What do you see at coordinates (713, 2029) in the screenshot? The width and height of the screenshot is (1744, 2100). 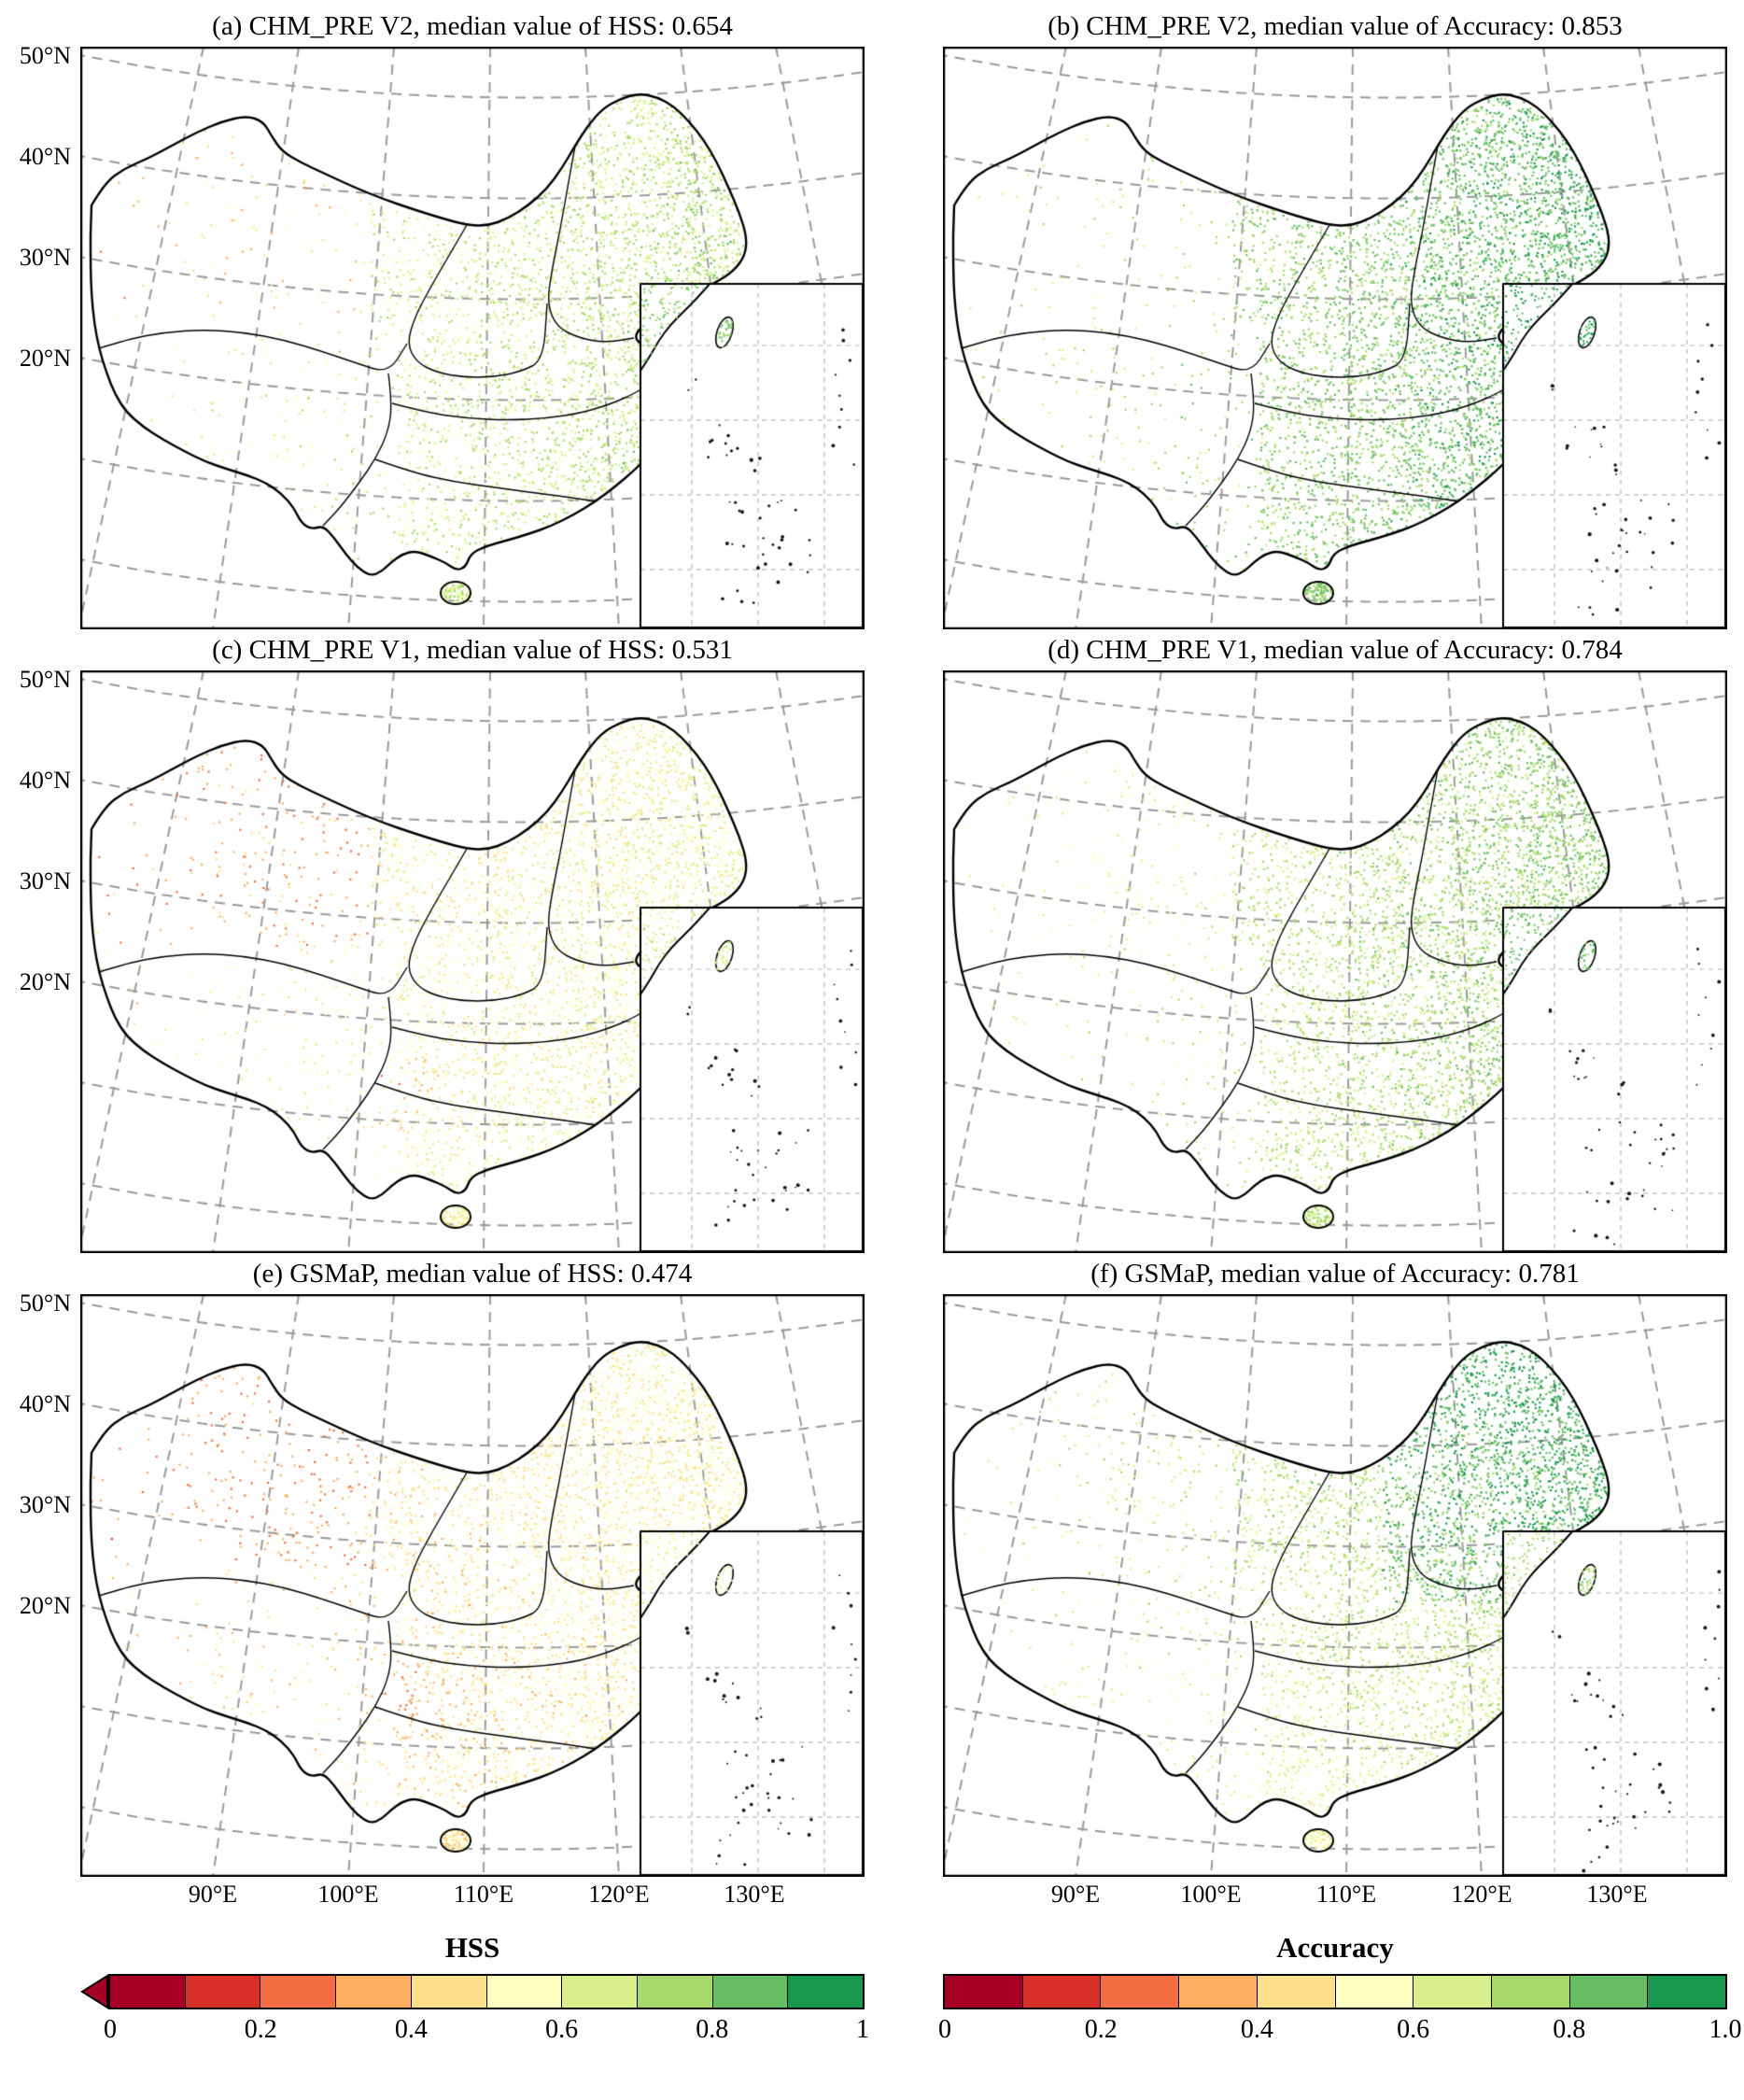 I see `hss-tick-08: 0.8` at bounding box center [713, 2029].